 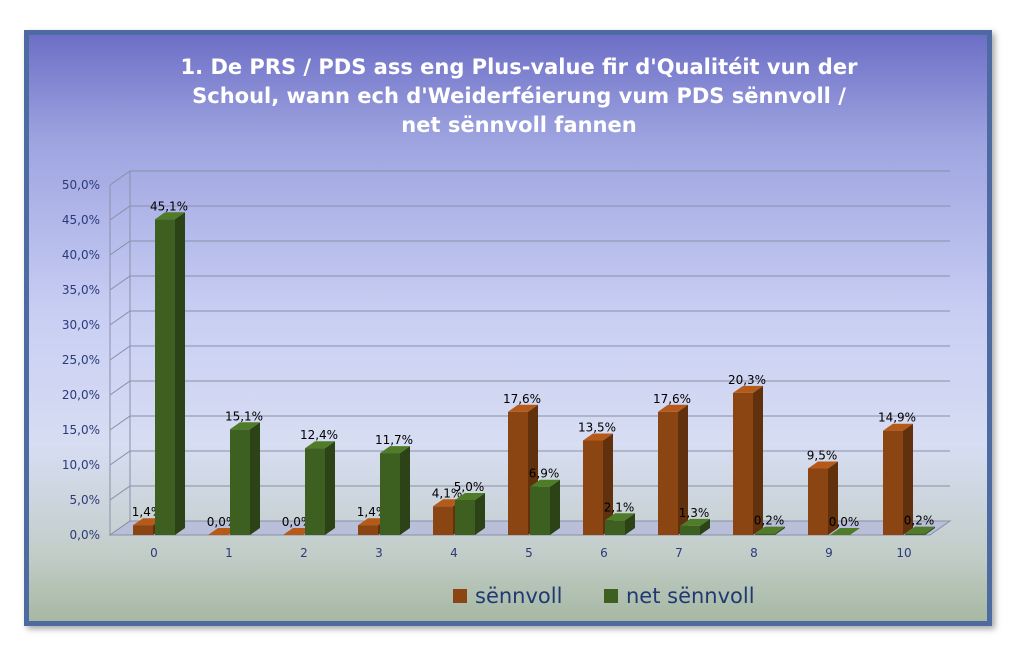 I want to click on x-tick-label: 9, so click(x=829, y=553).